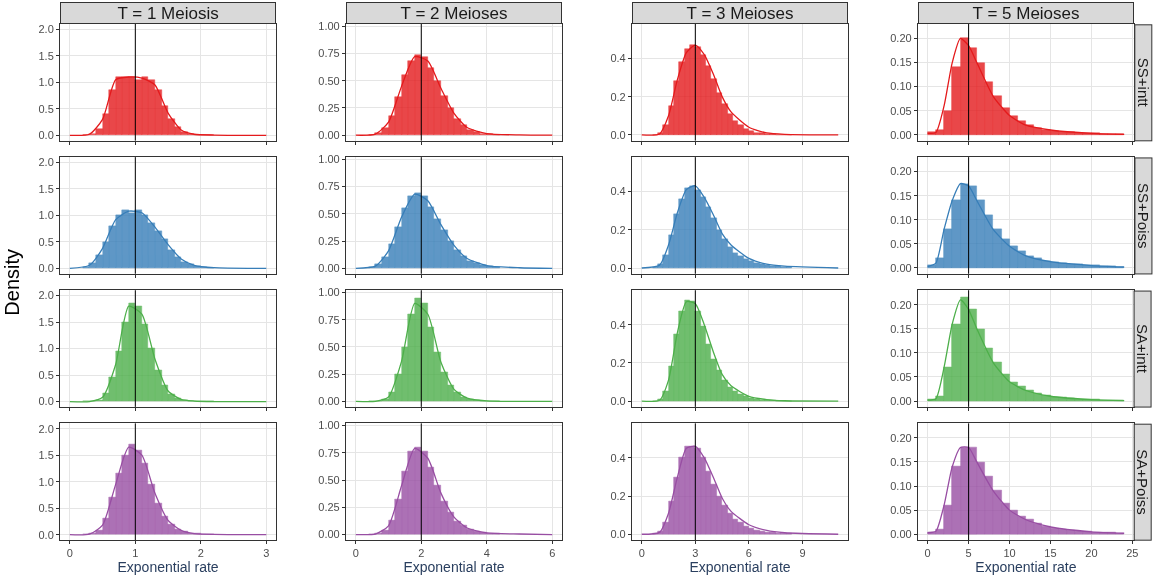  I want to click on chart-title: T = 3 Meioses, so click(740, 13).